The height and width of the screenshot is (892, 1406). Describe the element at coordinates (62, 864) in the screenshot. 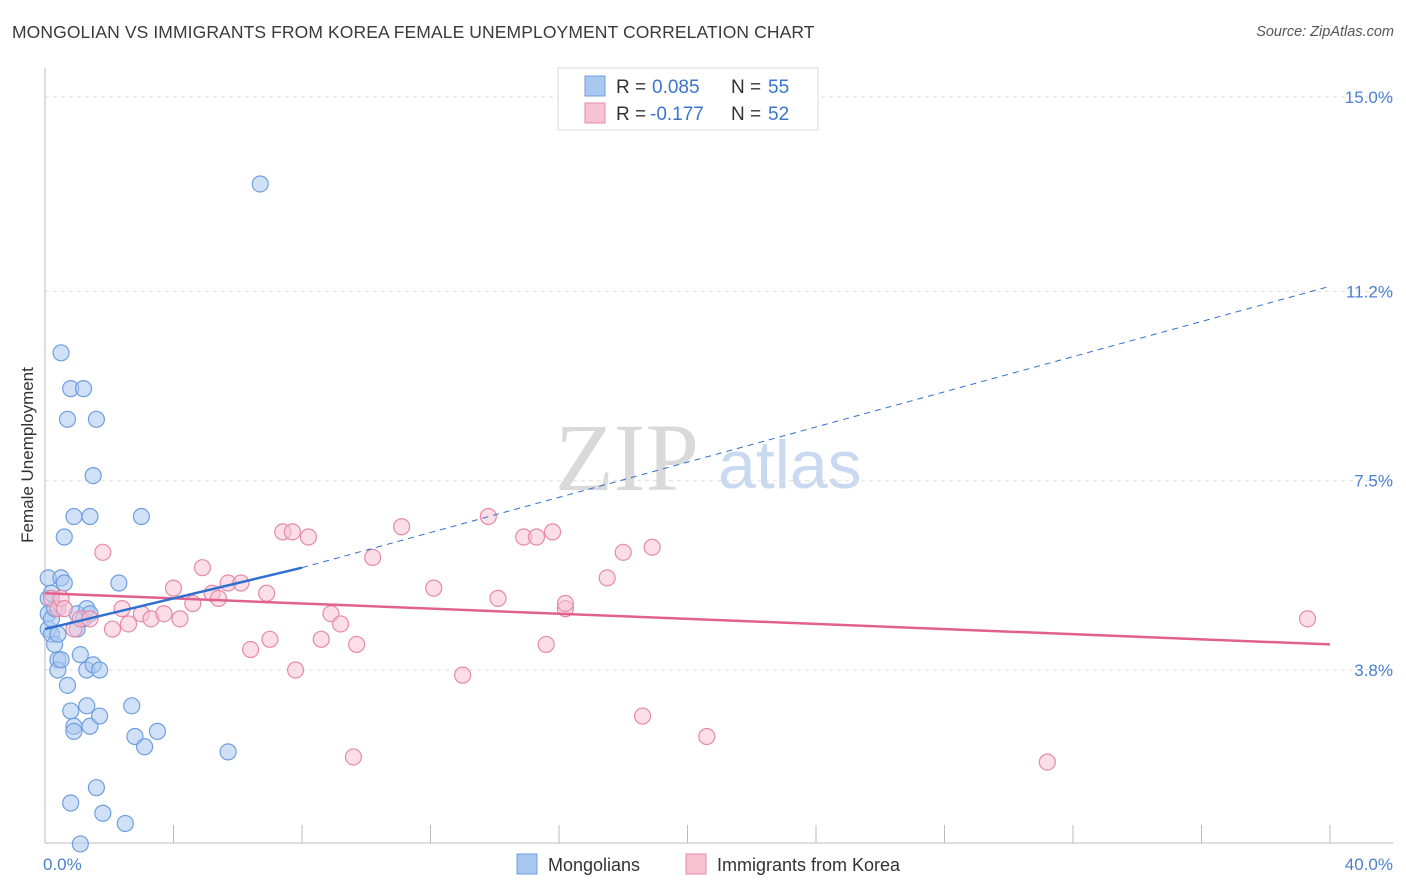

I see `x-tick-label-min: 0.0%` at that location.